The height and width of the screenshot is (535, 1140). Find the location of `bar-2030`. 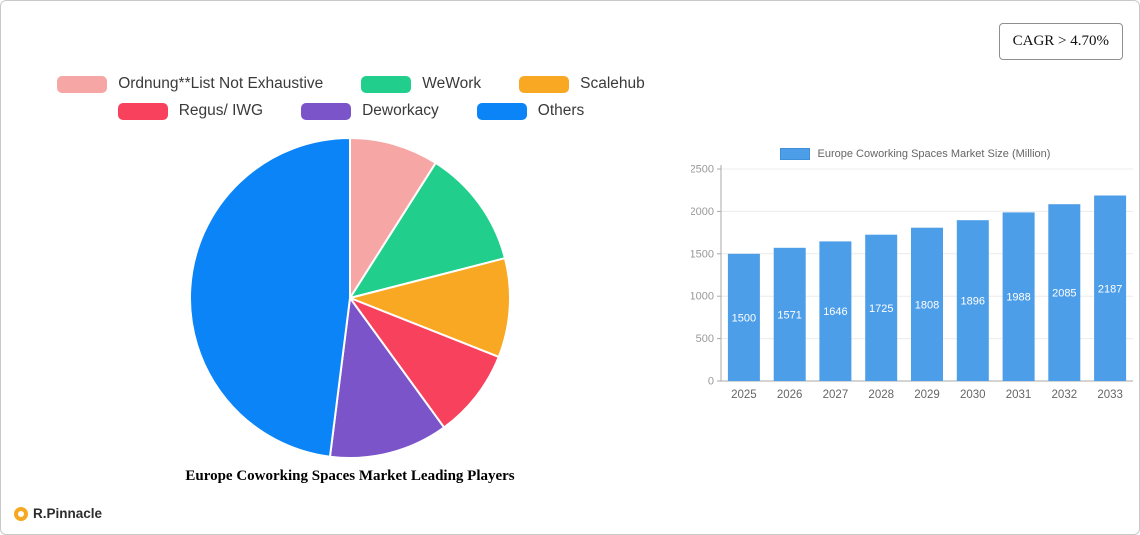

bar-2030 is located at coordinates (972, 300).